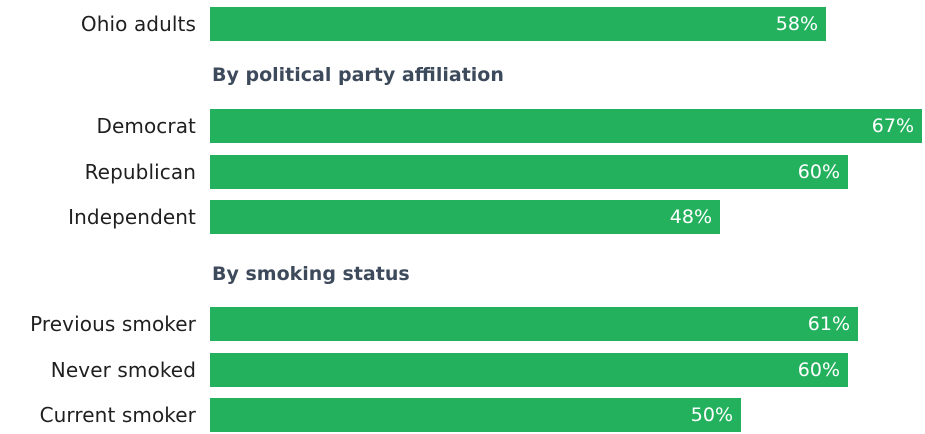 The image size is (925, 434). Describe the element at coordinates (690, 217) in the screenshot. I see `data-label: 48%` at that location.